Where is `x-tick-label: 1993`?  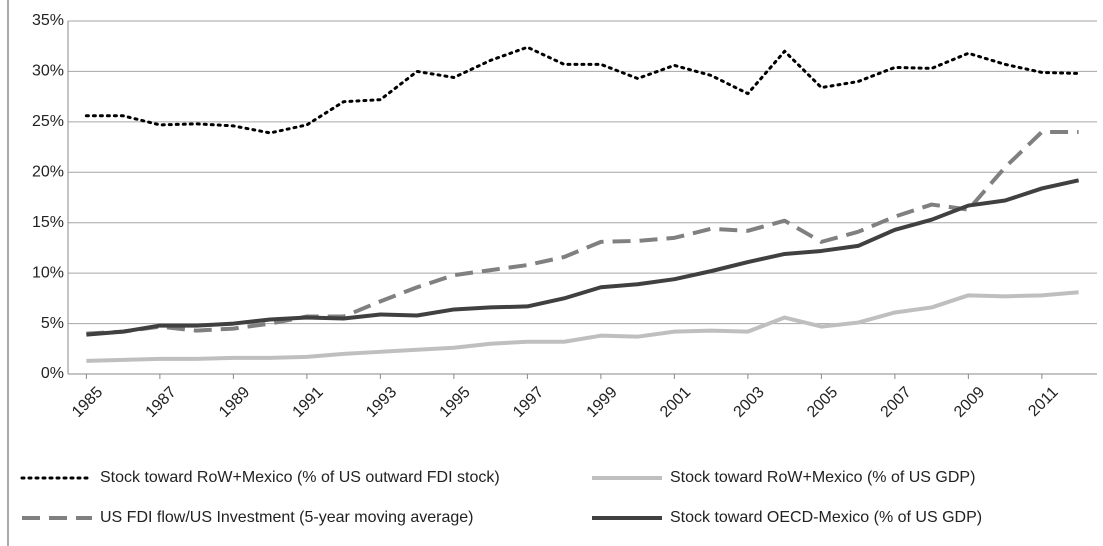 x-tick-label: 1993 is located at coordinates (381, 402).